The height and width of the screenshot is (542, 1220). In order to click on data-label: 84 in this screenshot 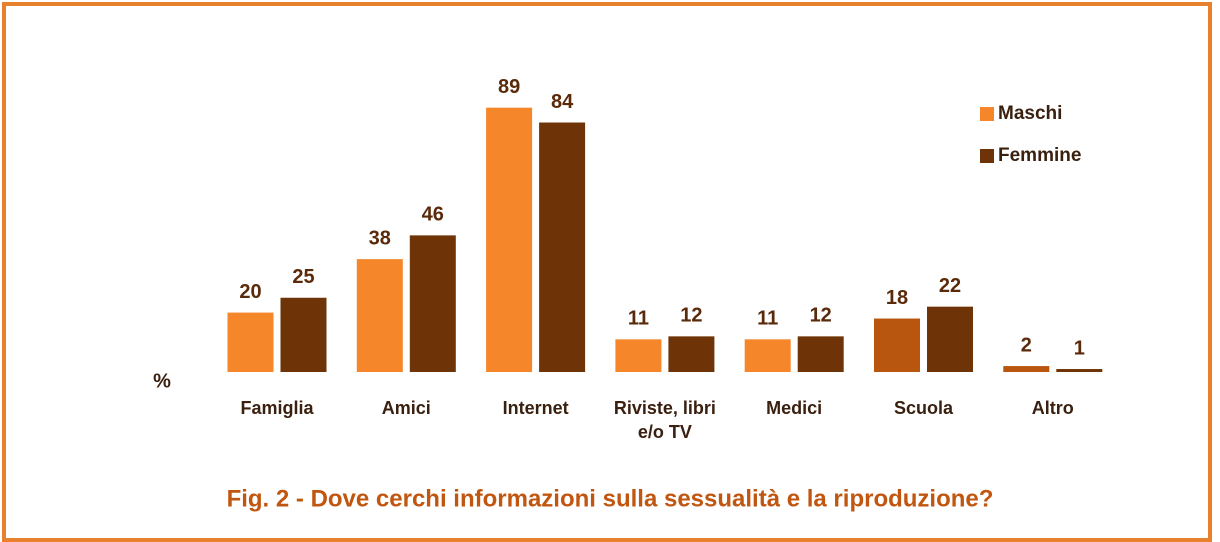, I will do `click(562, 102)`.